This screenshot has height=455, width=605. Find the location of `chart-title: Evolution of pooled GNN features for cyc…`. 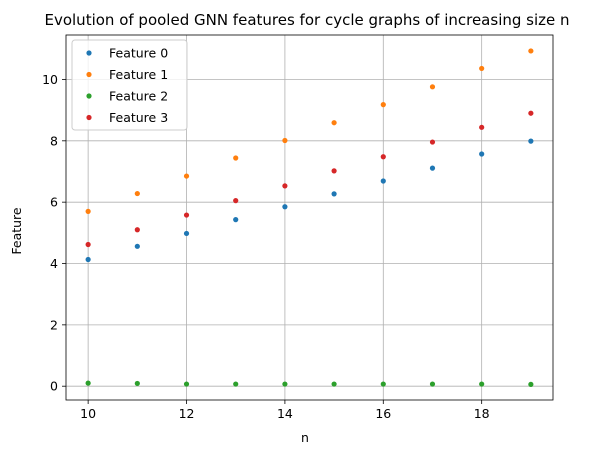

chart-title: Evolution of pooled GNN features for cyc… is located at coordinates (306, 20).